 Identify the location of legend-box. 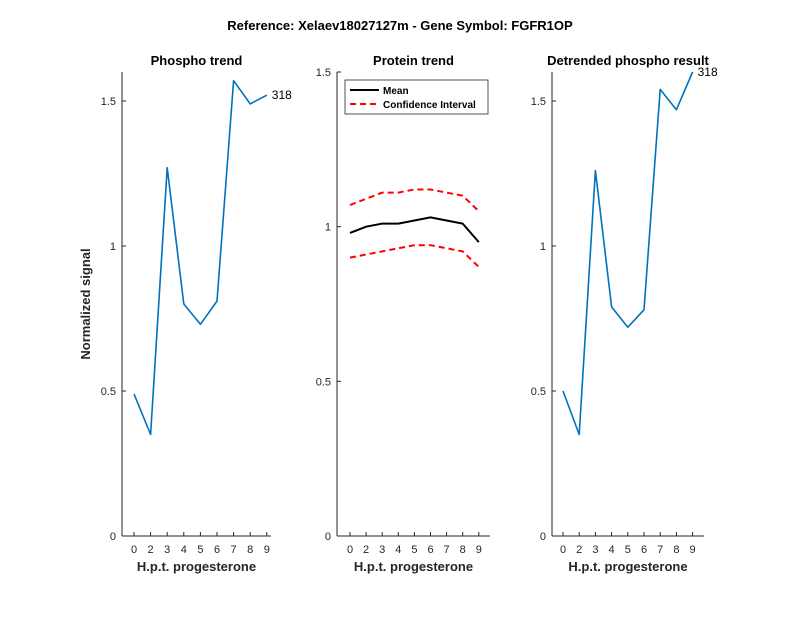
(416, 97).